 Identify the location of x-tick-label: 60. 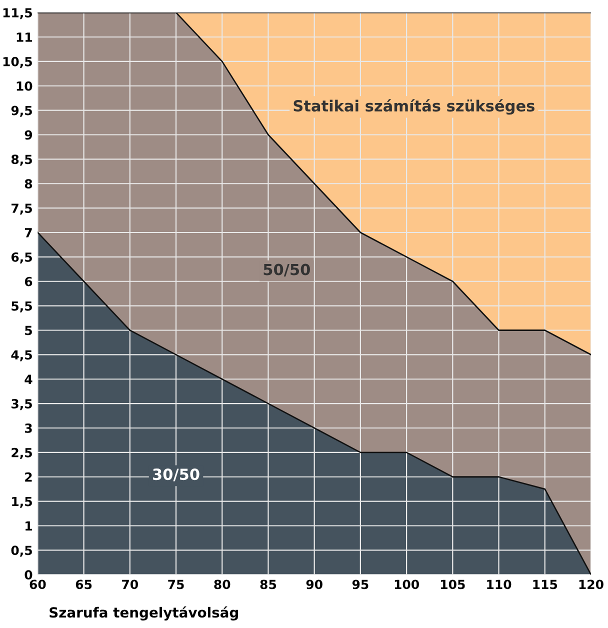
(38, 585).